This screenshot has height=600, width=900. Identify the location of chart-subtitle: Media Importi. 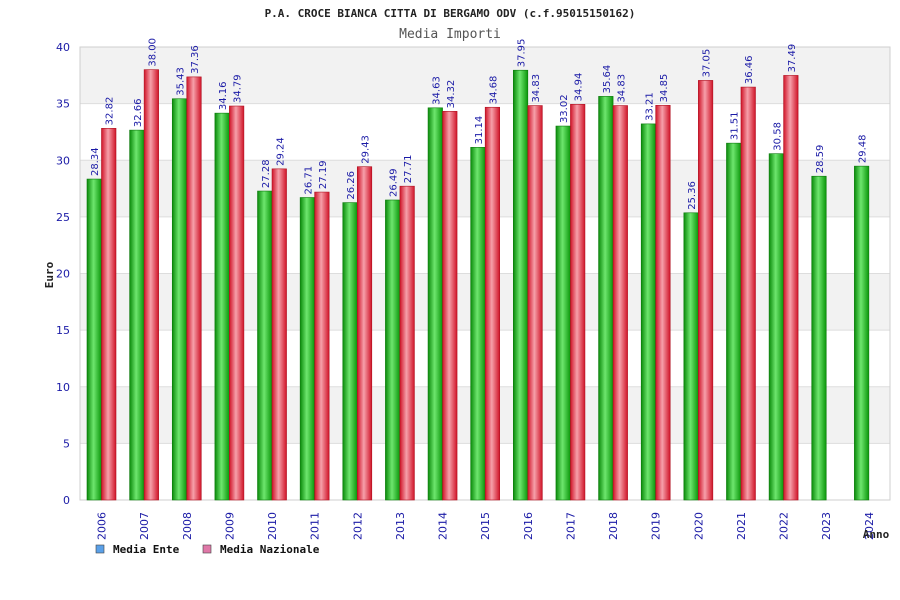
(450, 34).